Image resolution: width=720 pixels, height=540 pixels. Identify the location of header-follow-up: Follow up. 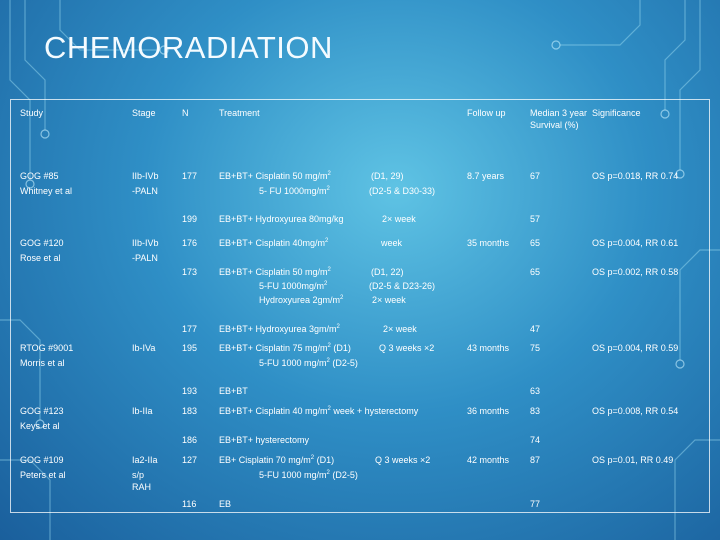
(486, 113).